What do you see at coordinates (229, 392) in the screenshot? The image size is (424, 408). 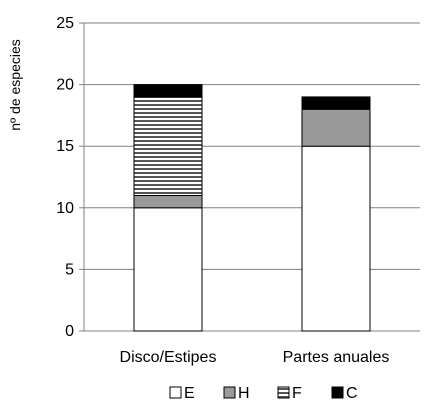 I see `legend-swatch-h` at bounding box center [229, 392].